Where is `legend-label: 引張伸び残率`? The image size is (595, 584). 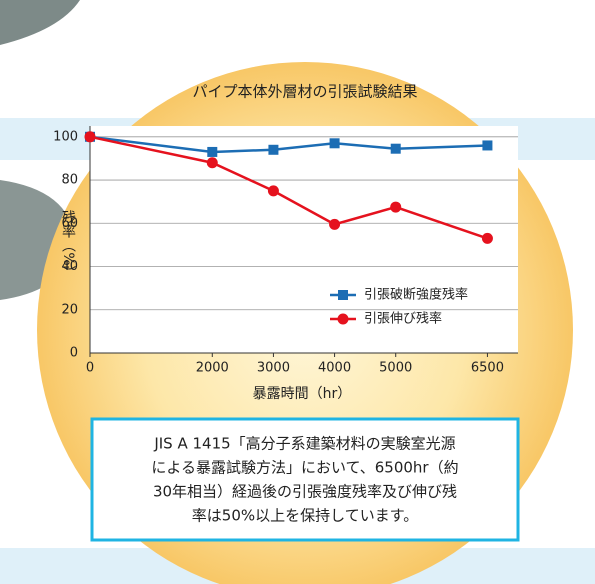
legend-label: 引張伸び残率 is located at coordinates (403, 319).